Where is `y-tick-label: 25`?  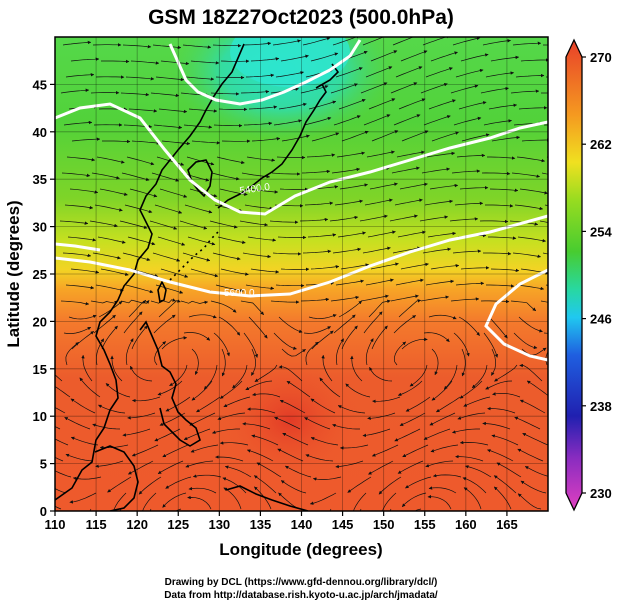 y-tick-label: 25 is located at coordinates (40, 274).